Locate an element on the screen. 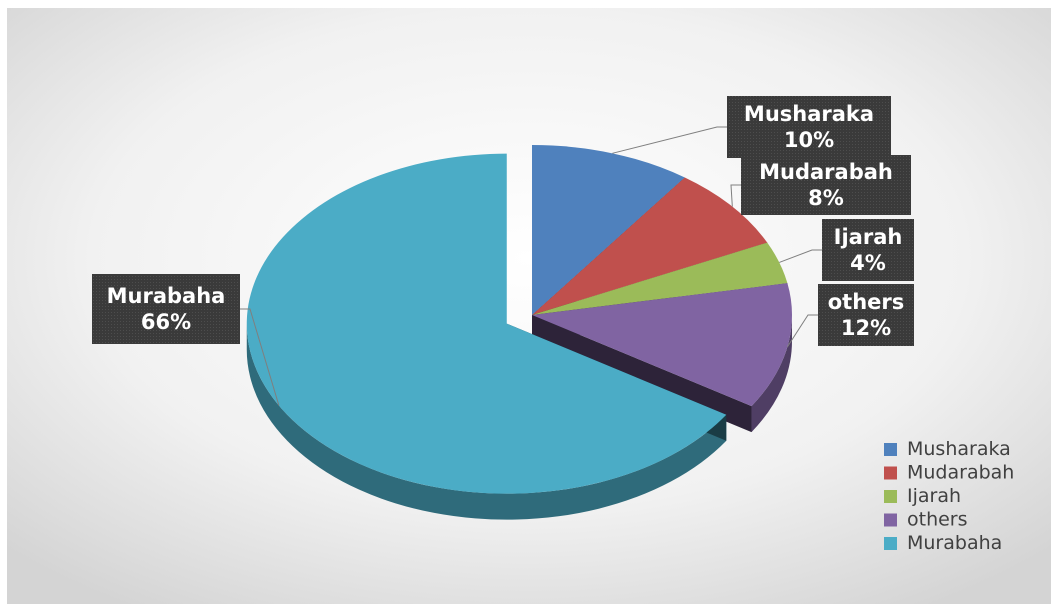  leader-line-murabaha is located at coordinates (260, 357).